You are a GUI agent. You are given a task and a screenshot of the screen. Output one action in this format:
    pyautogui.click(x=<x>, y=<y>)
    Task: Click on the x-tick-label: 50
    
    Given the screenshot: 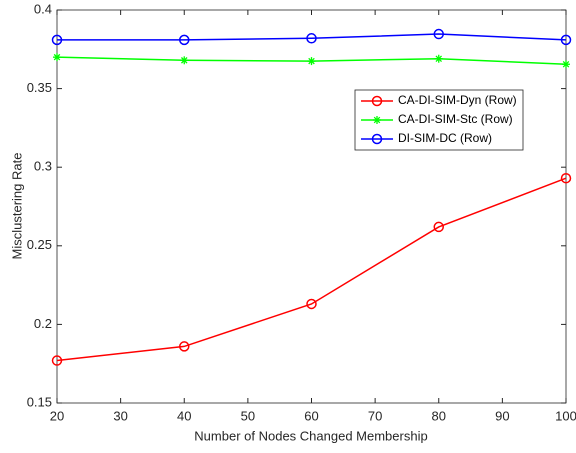 What is the action you would take?
    pyautogui.click(x=248, y=415)
    